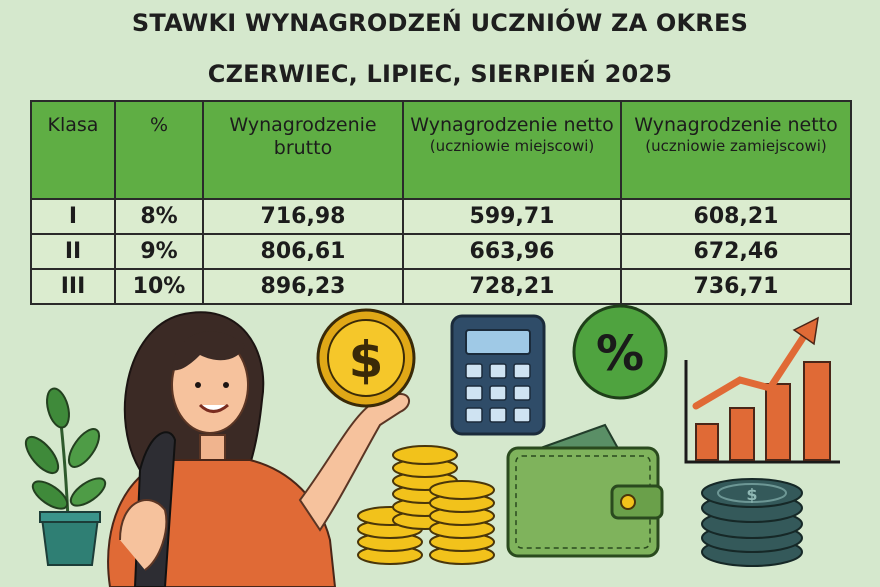  Describe the element at coordinates (73, 216) in the screenshot. I see `cell-klasa: I` at that location.